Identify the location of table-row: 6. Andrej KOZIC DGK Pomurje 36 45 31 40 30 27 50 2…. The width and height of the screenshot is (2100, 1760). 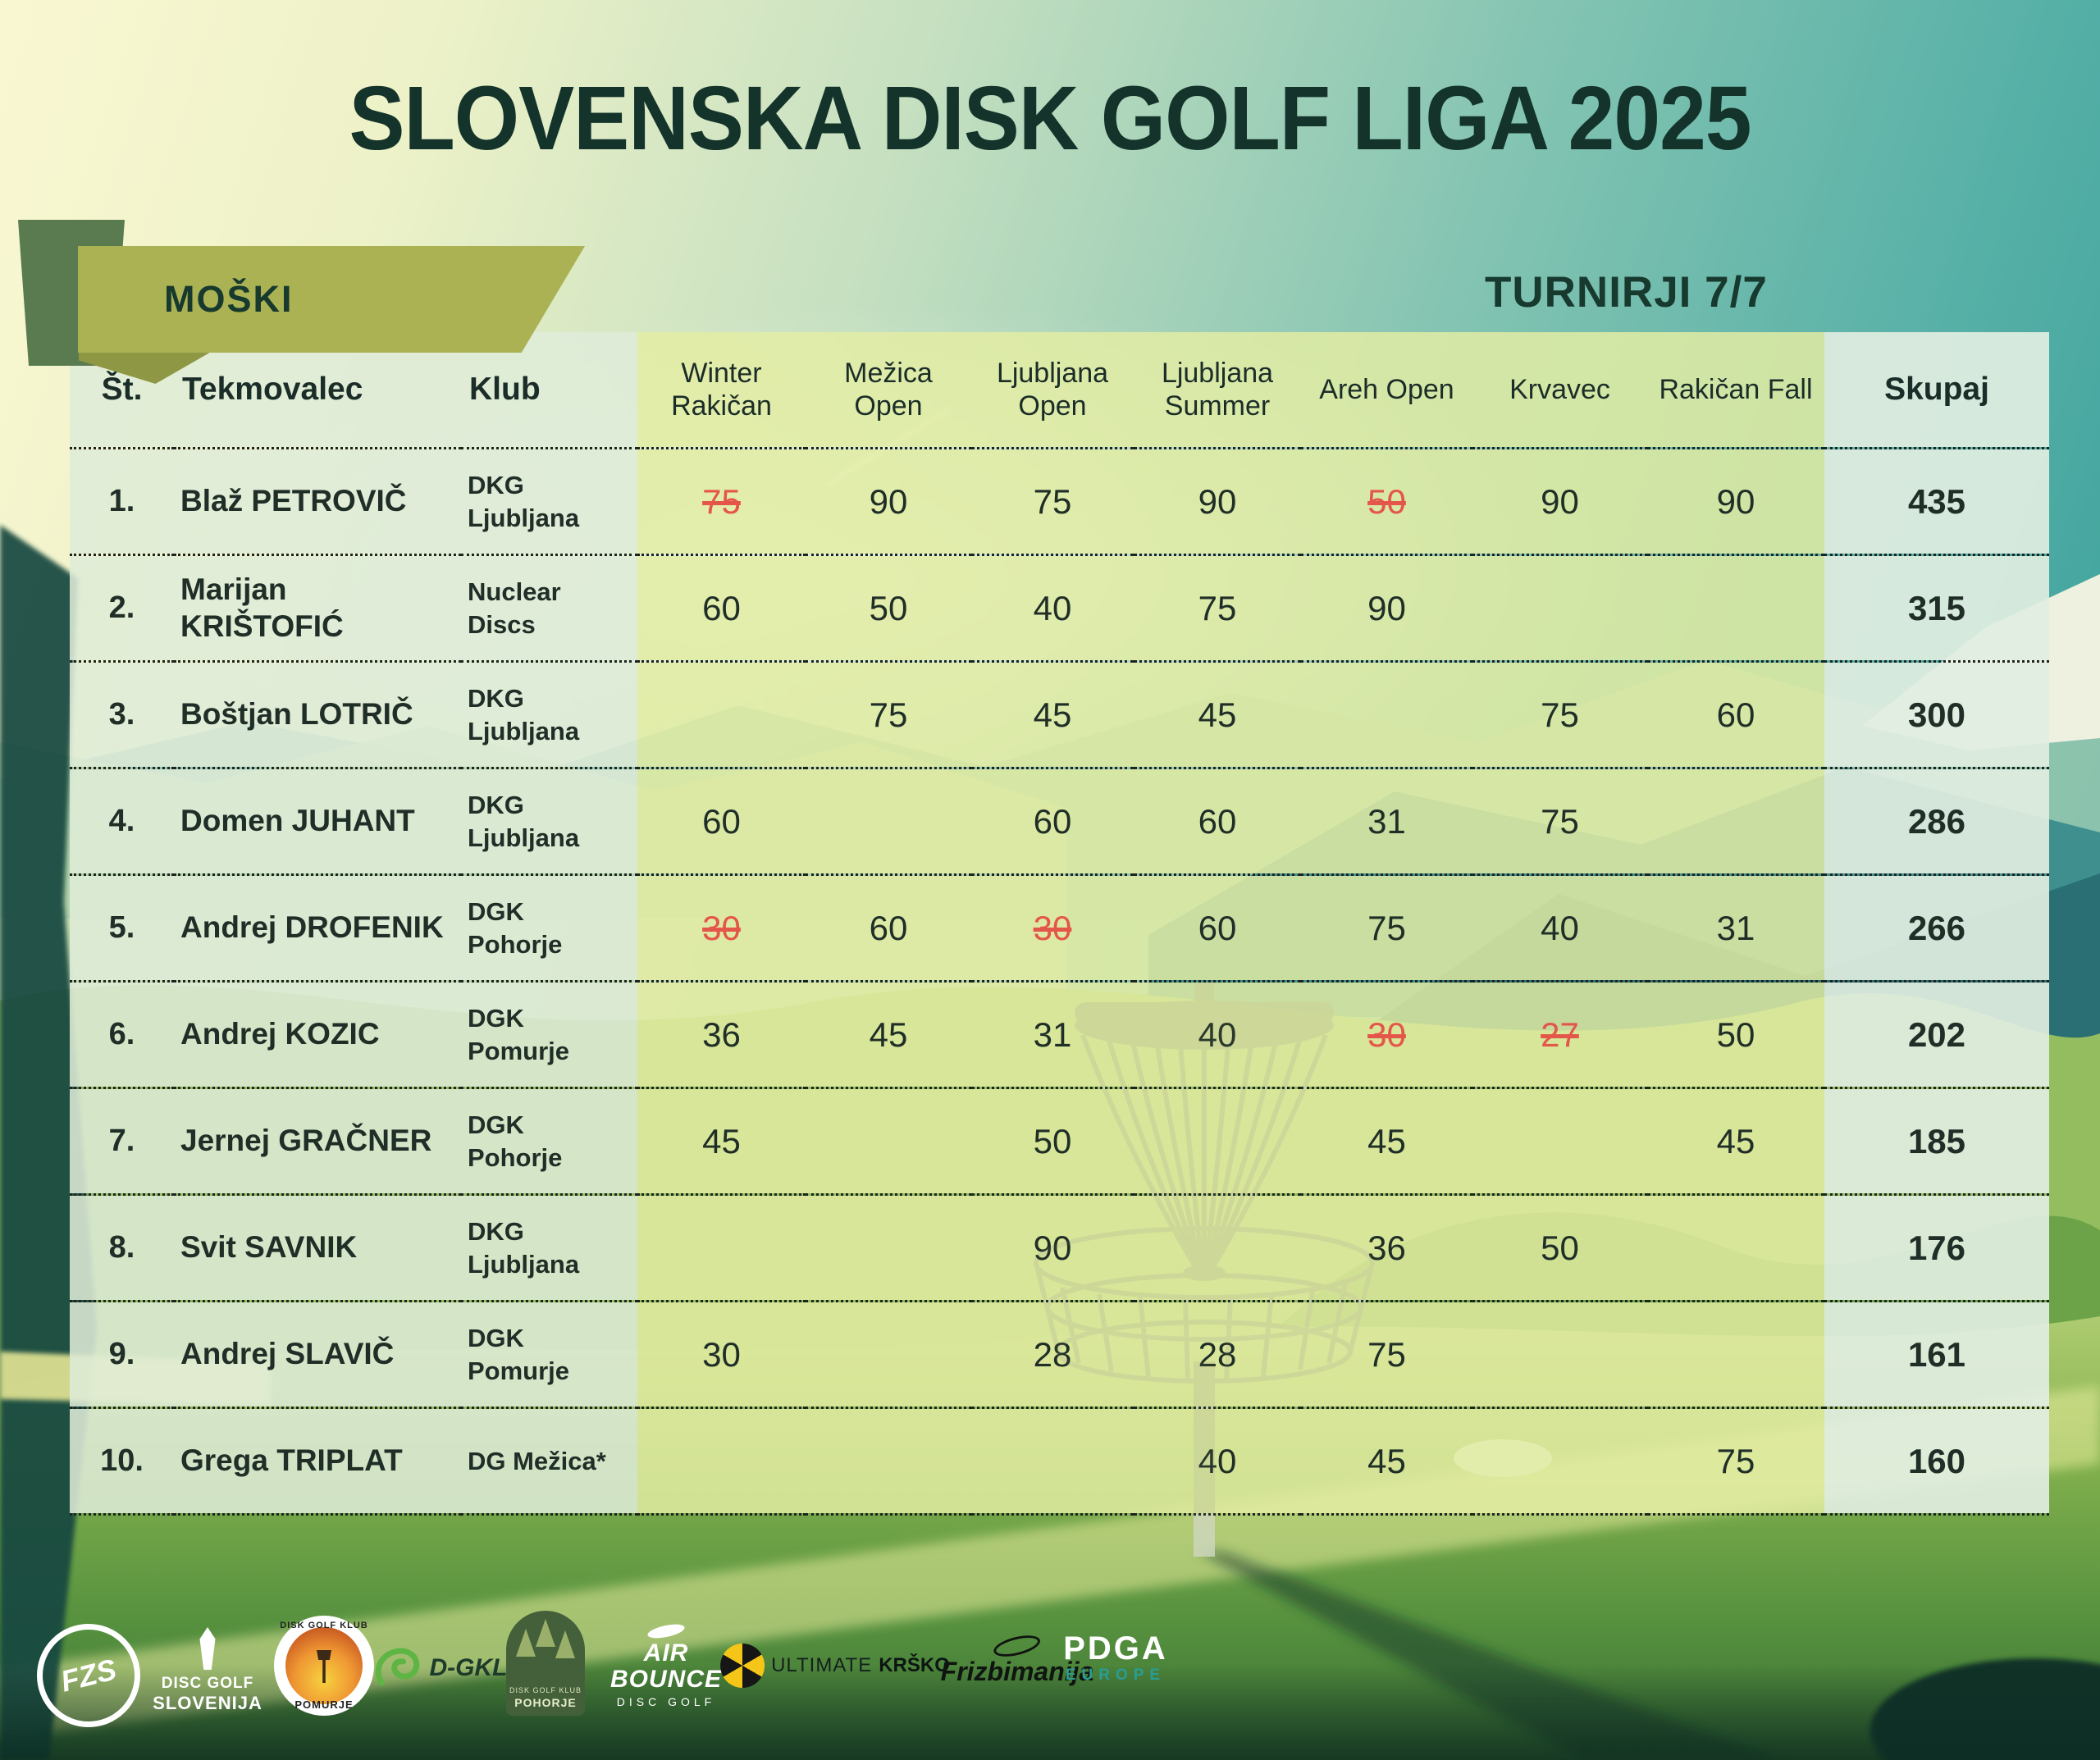
(1060, 1034).